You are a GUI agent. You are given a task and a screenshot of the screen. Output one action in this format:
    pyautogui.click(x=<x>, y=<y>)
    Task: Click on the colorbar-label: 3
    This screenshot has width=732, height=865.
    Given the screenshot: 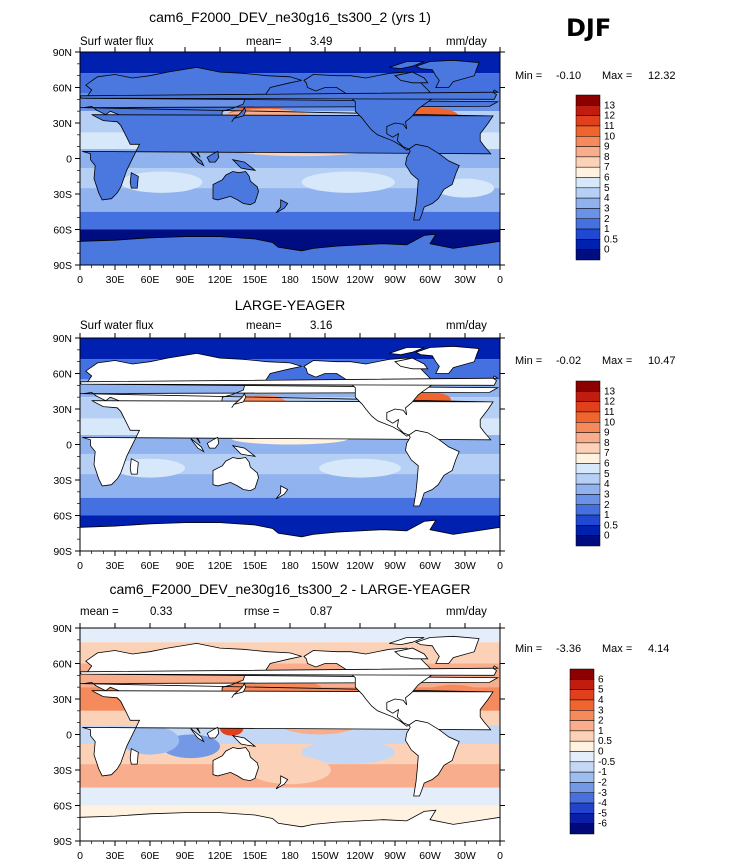 What is the action you would take?
    pyautogui.click(x=601, y=710)
    